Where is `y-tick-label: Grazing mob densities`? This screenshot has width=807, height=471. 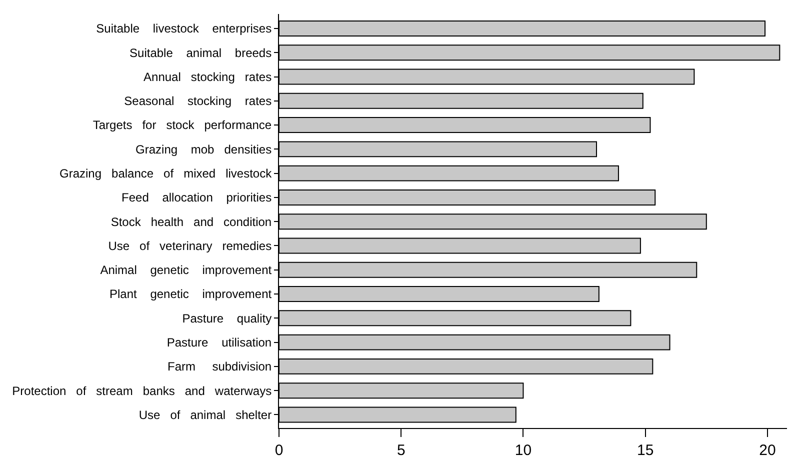
y-tick-label: Grazing mob densities is located at coordinates (204, 149).